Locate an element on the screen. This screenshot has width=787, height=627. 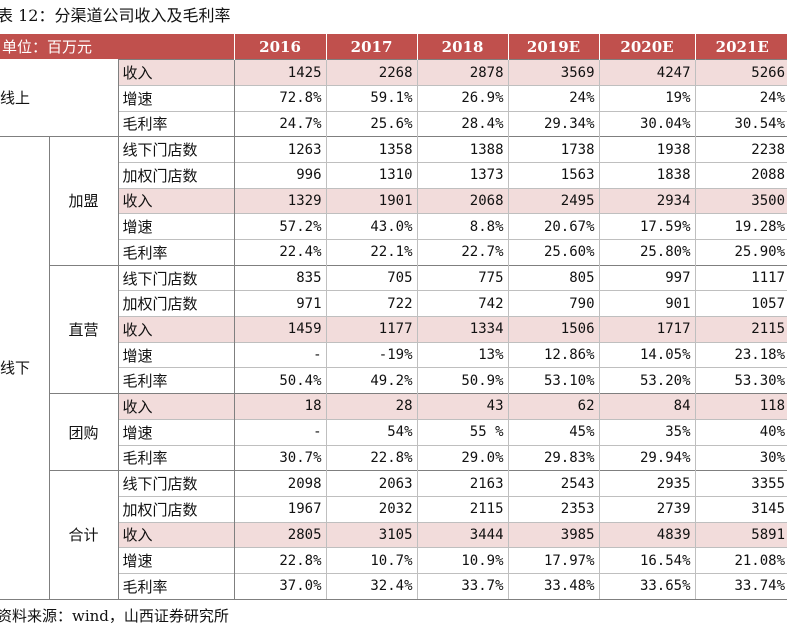
value-cell: 43 is located at coordinates (463, 406).